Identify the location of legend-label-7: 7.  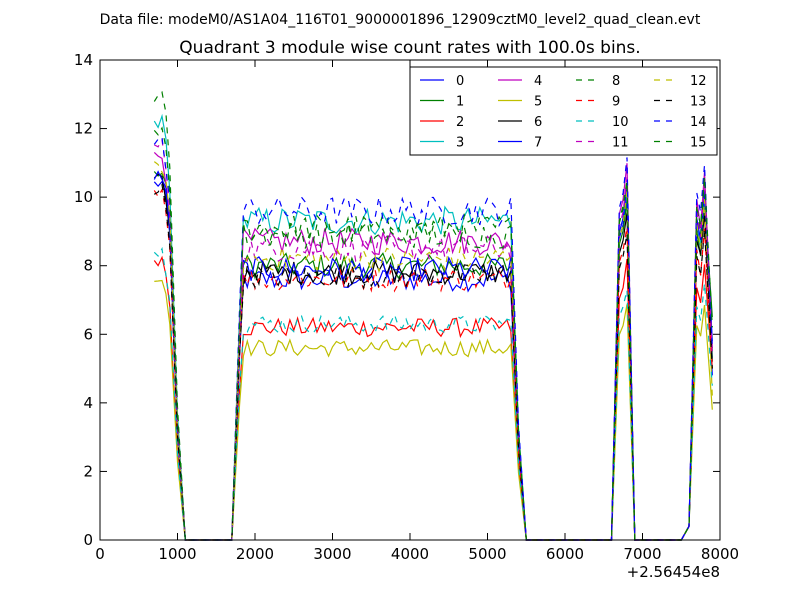
(538, 143).